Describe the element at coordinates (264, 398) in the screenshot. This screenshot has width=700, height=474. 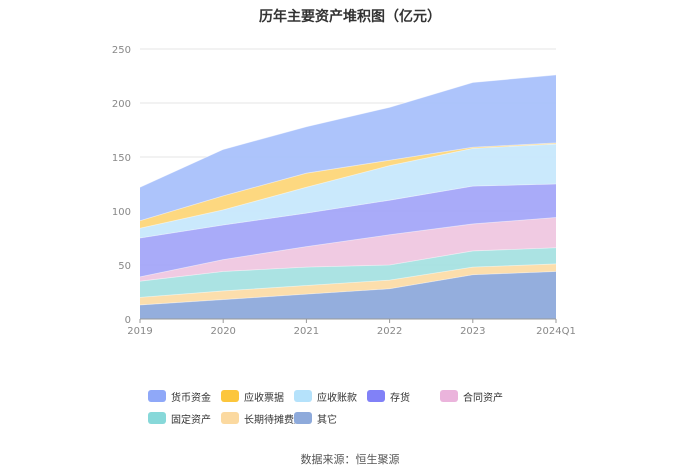
I see `legend-label: 应收票据` at that location.